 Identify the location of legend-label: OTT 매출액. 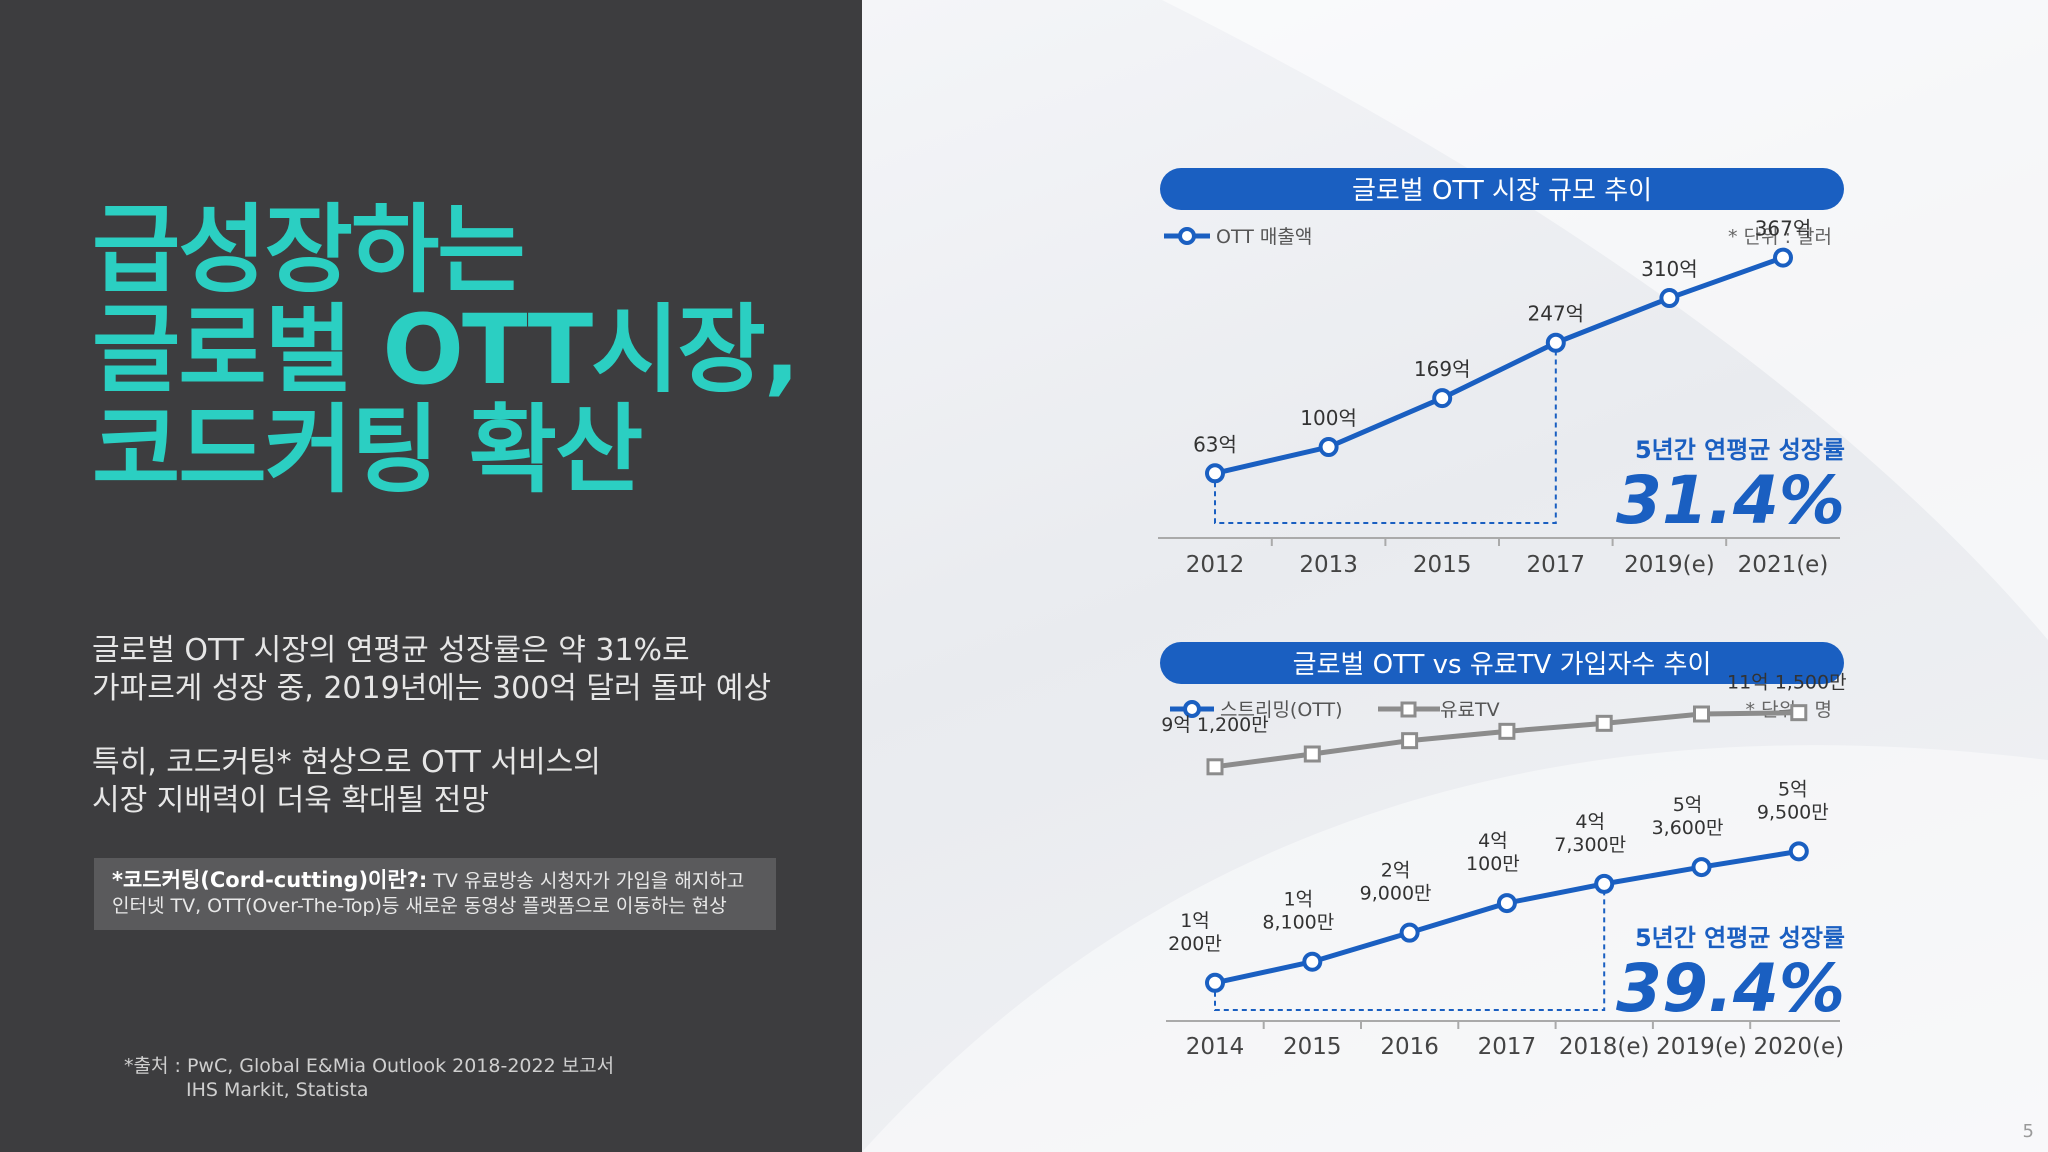
(1264, 237).